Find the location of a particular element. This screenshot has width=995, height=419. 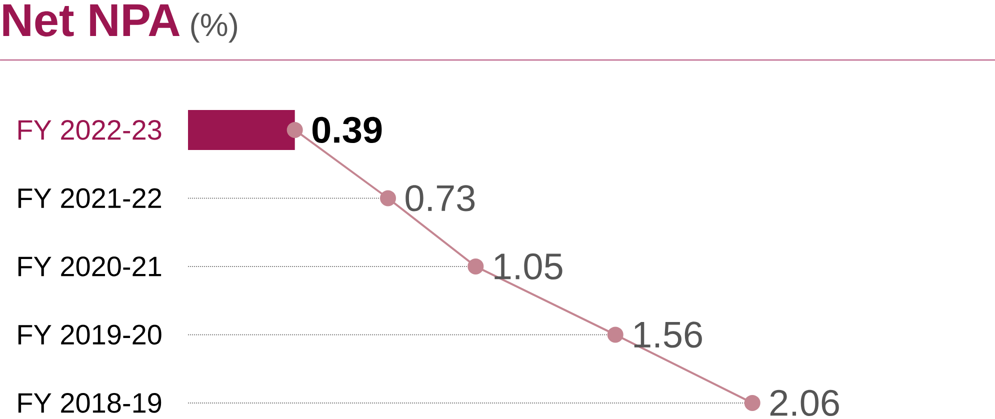

data-label: 1.56 is located at coordinates (668, 335).